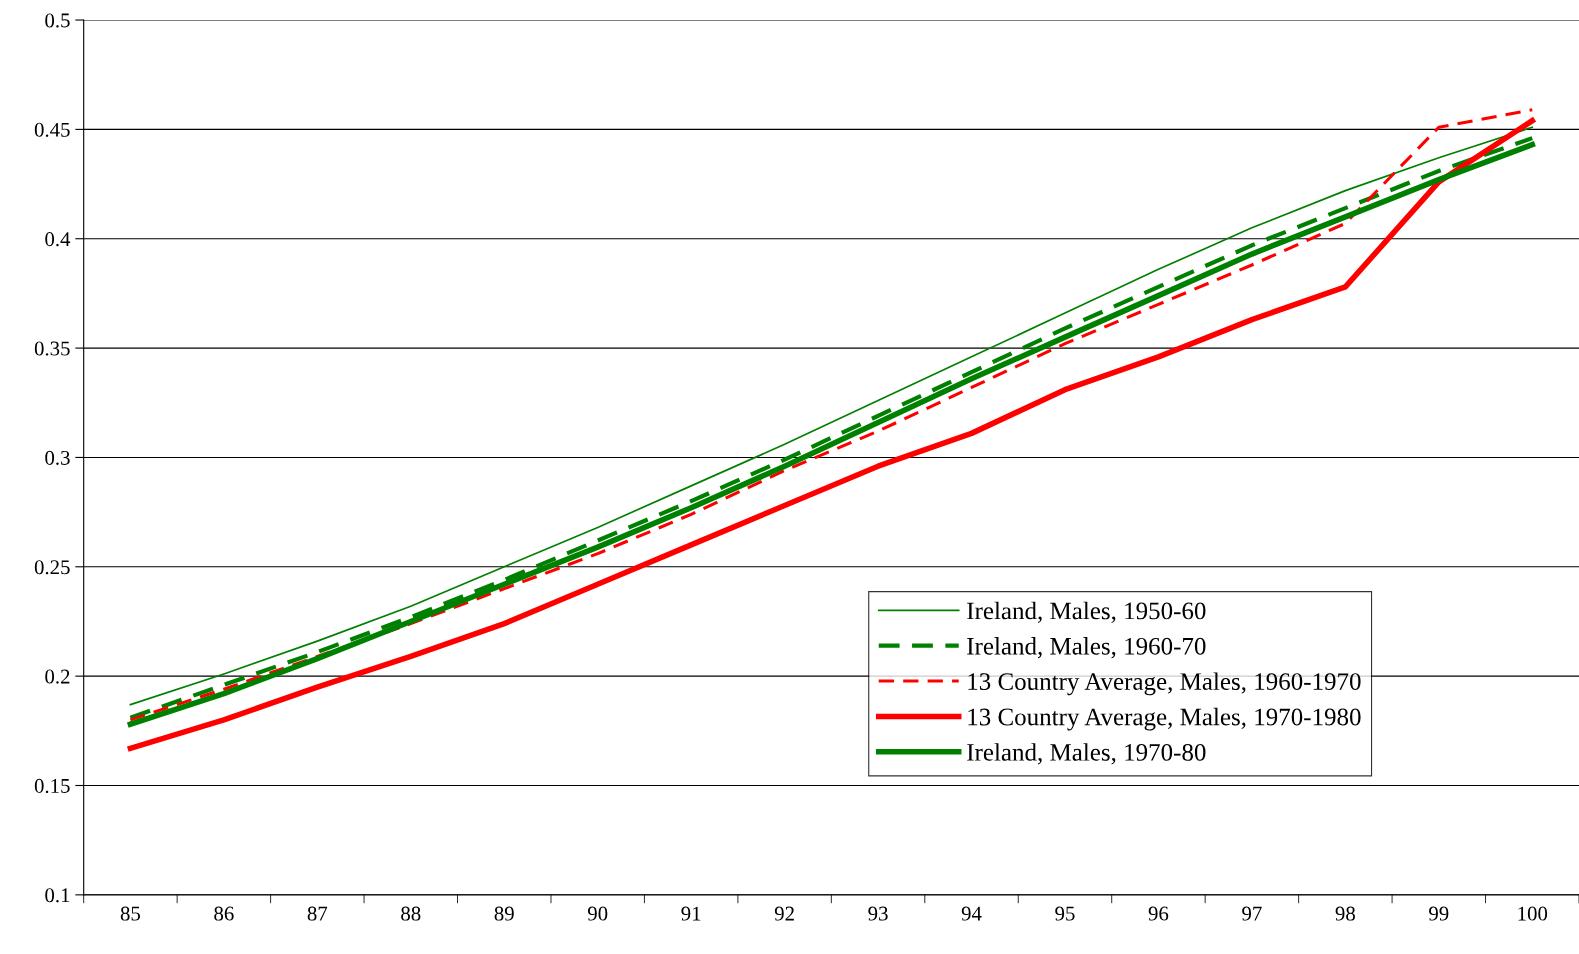 The image size is (1579, 954). What do you see at coordinates (57, 676) in the screenshot?
I see `y-tick-label: 0.2` at bounding box center [57, 676].